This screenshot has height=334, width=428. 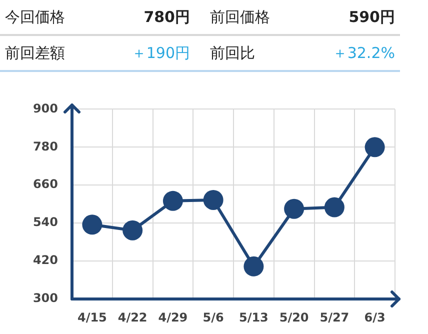 What do you see at coordinates (253, 317) in the screenshot?
I see `x-tick-label: 5/13` at bounding box center [253, 317].